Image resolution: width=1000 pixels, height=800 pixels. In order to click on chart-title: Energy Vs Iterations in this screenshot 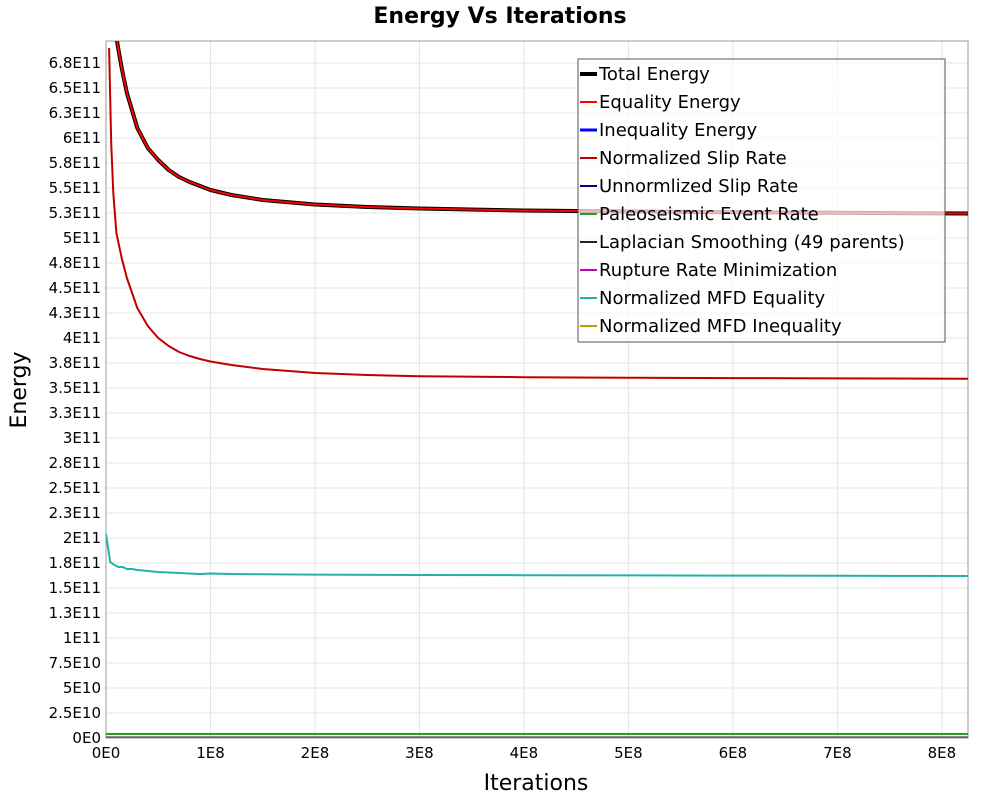, I will do `click(499, 16)`.